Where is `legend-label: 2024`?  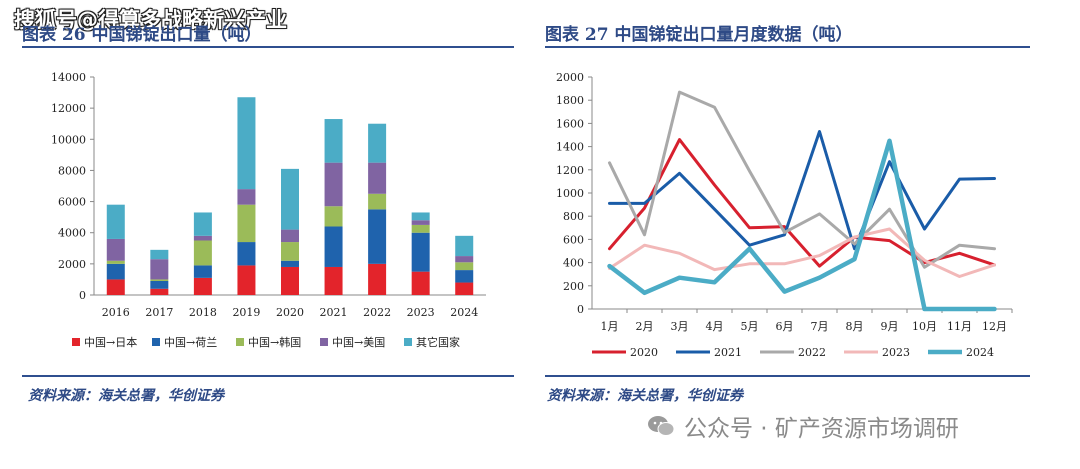
legend-label: 2024 is located at coordinates (980, 352).